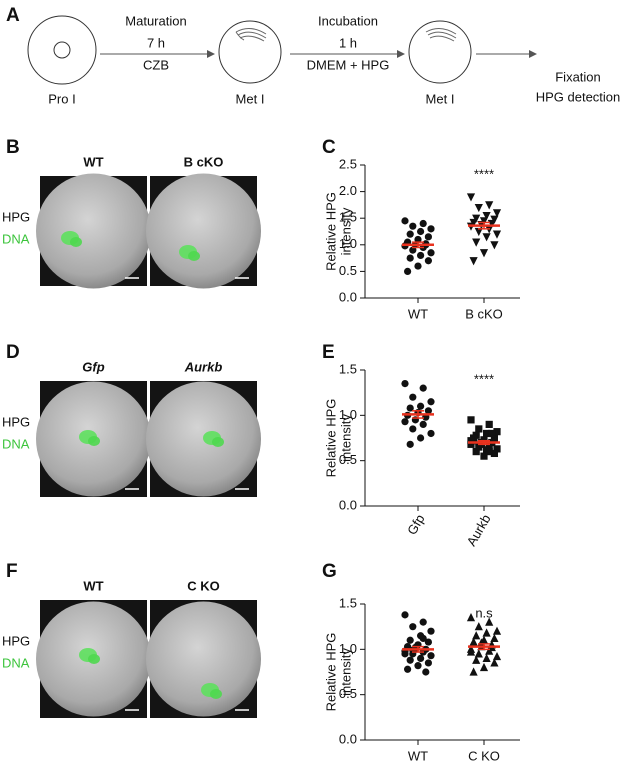  I want to click on x-tick-label: Aurkb, so click(479, 530).